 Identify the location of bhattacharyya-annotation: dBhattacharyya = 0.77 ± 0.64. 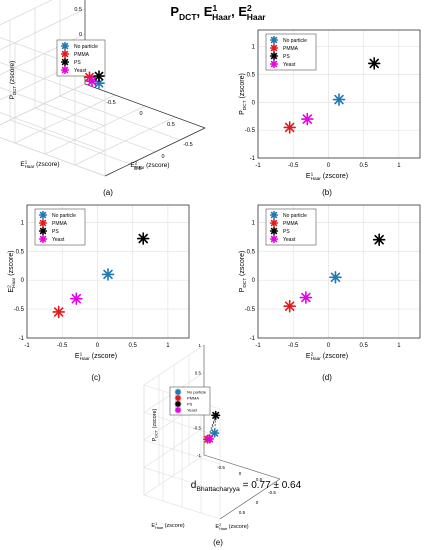
(246, 486).